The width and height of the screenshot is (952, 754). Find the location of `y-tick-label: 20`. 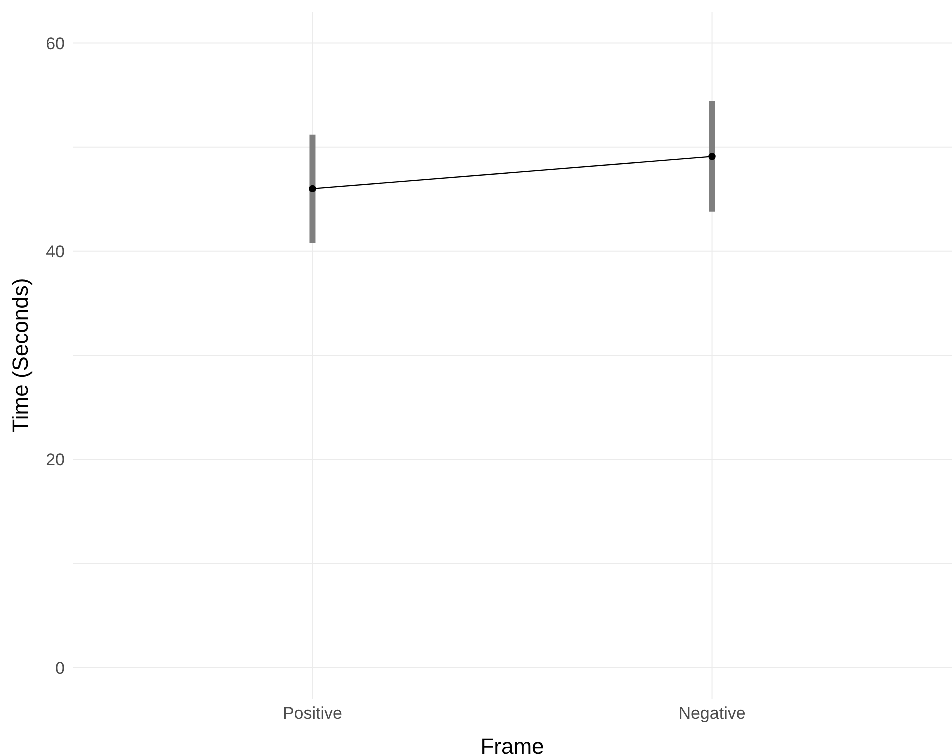

y-tick-label: 20 is located at coordinates (55, 460).